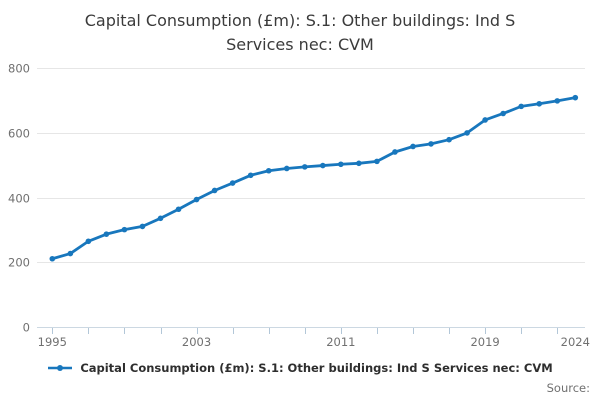 The height and width of the screenshot is (400, 600). Describe the element at coordinates (340, 342) in the screenshot. I see `x-tick-label: 2011` at that location.